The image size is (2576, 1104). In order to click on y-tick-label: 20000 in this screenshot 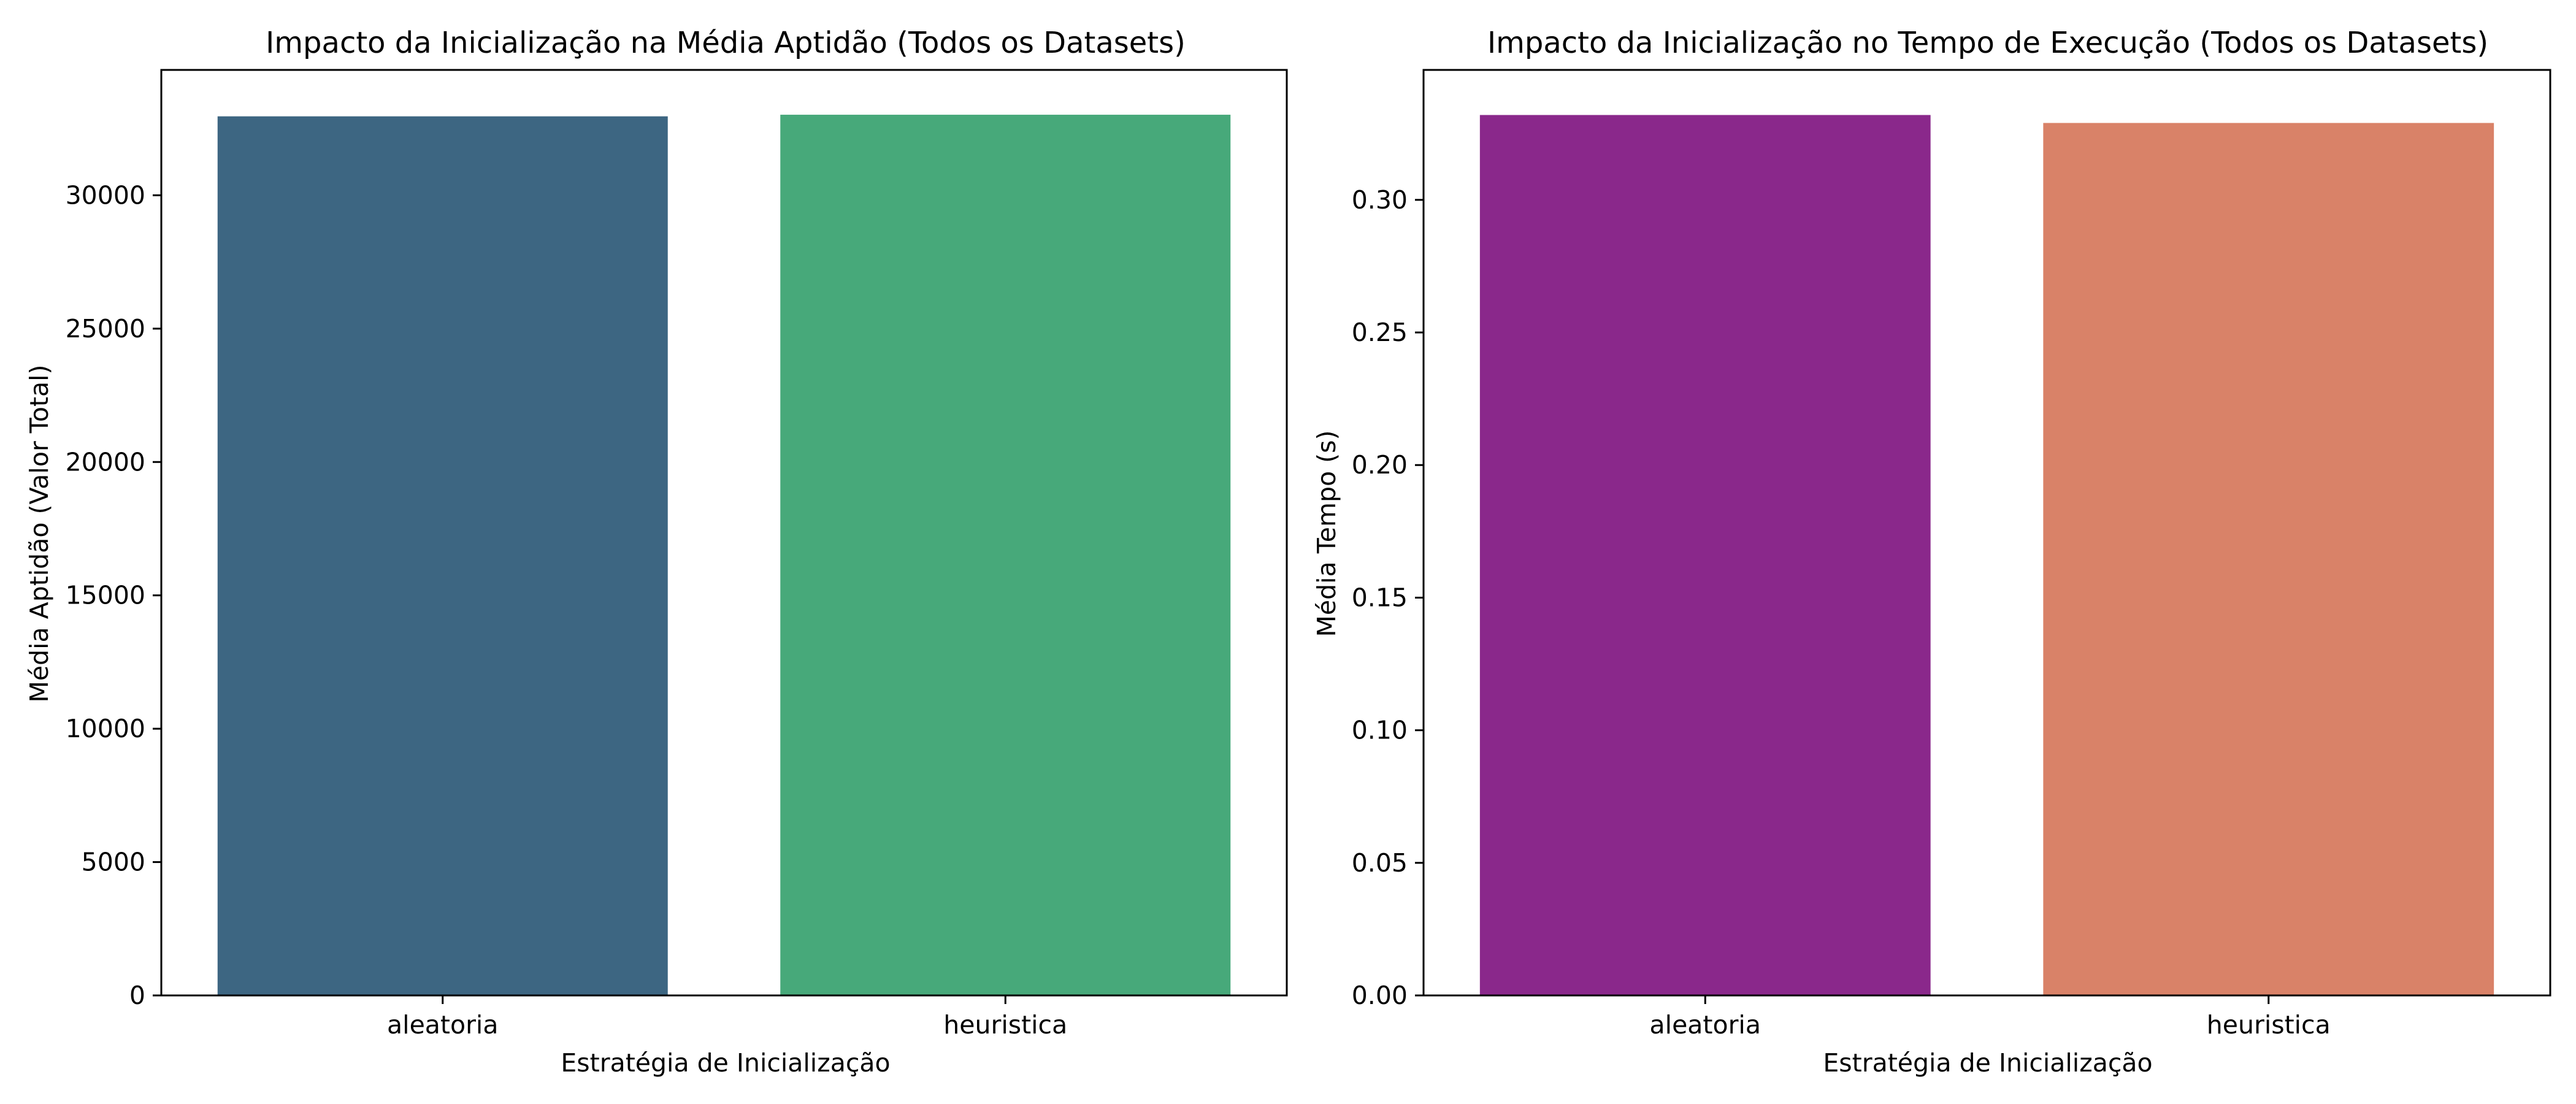, I will do `click(105, 462)`.